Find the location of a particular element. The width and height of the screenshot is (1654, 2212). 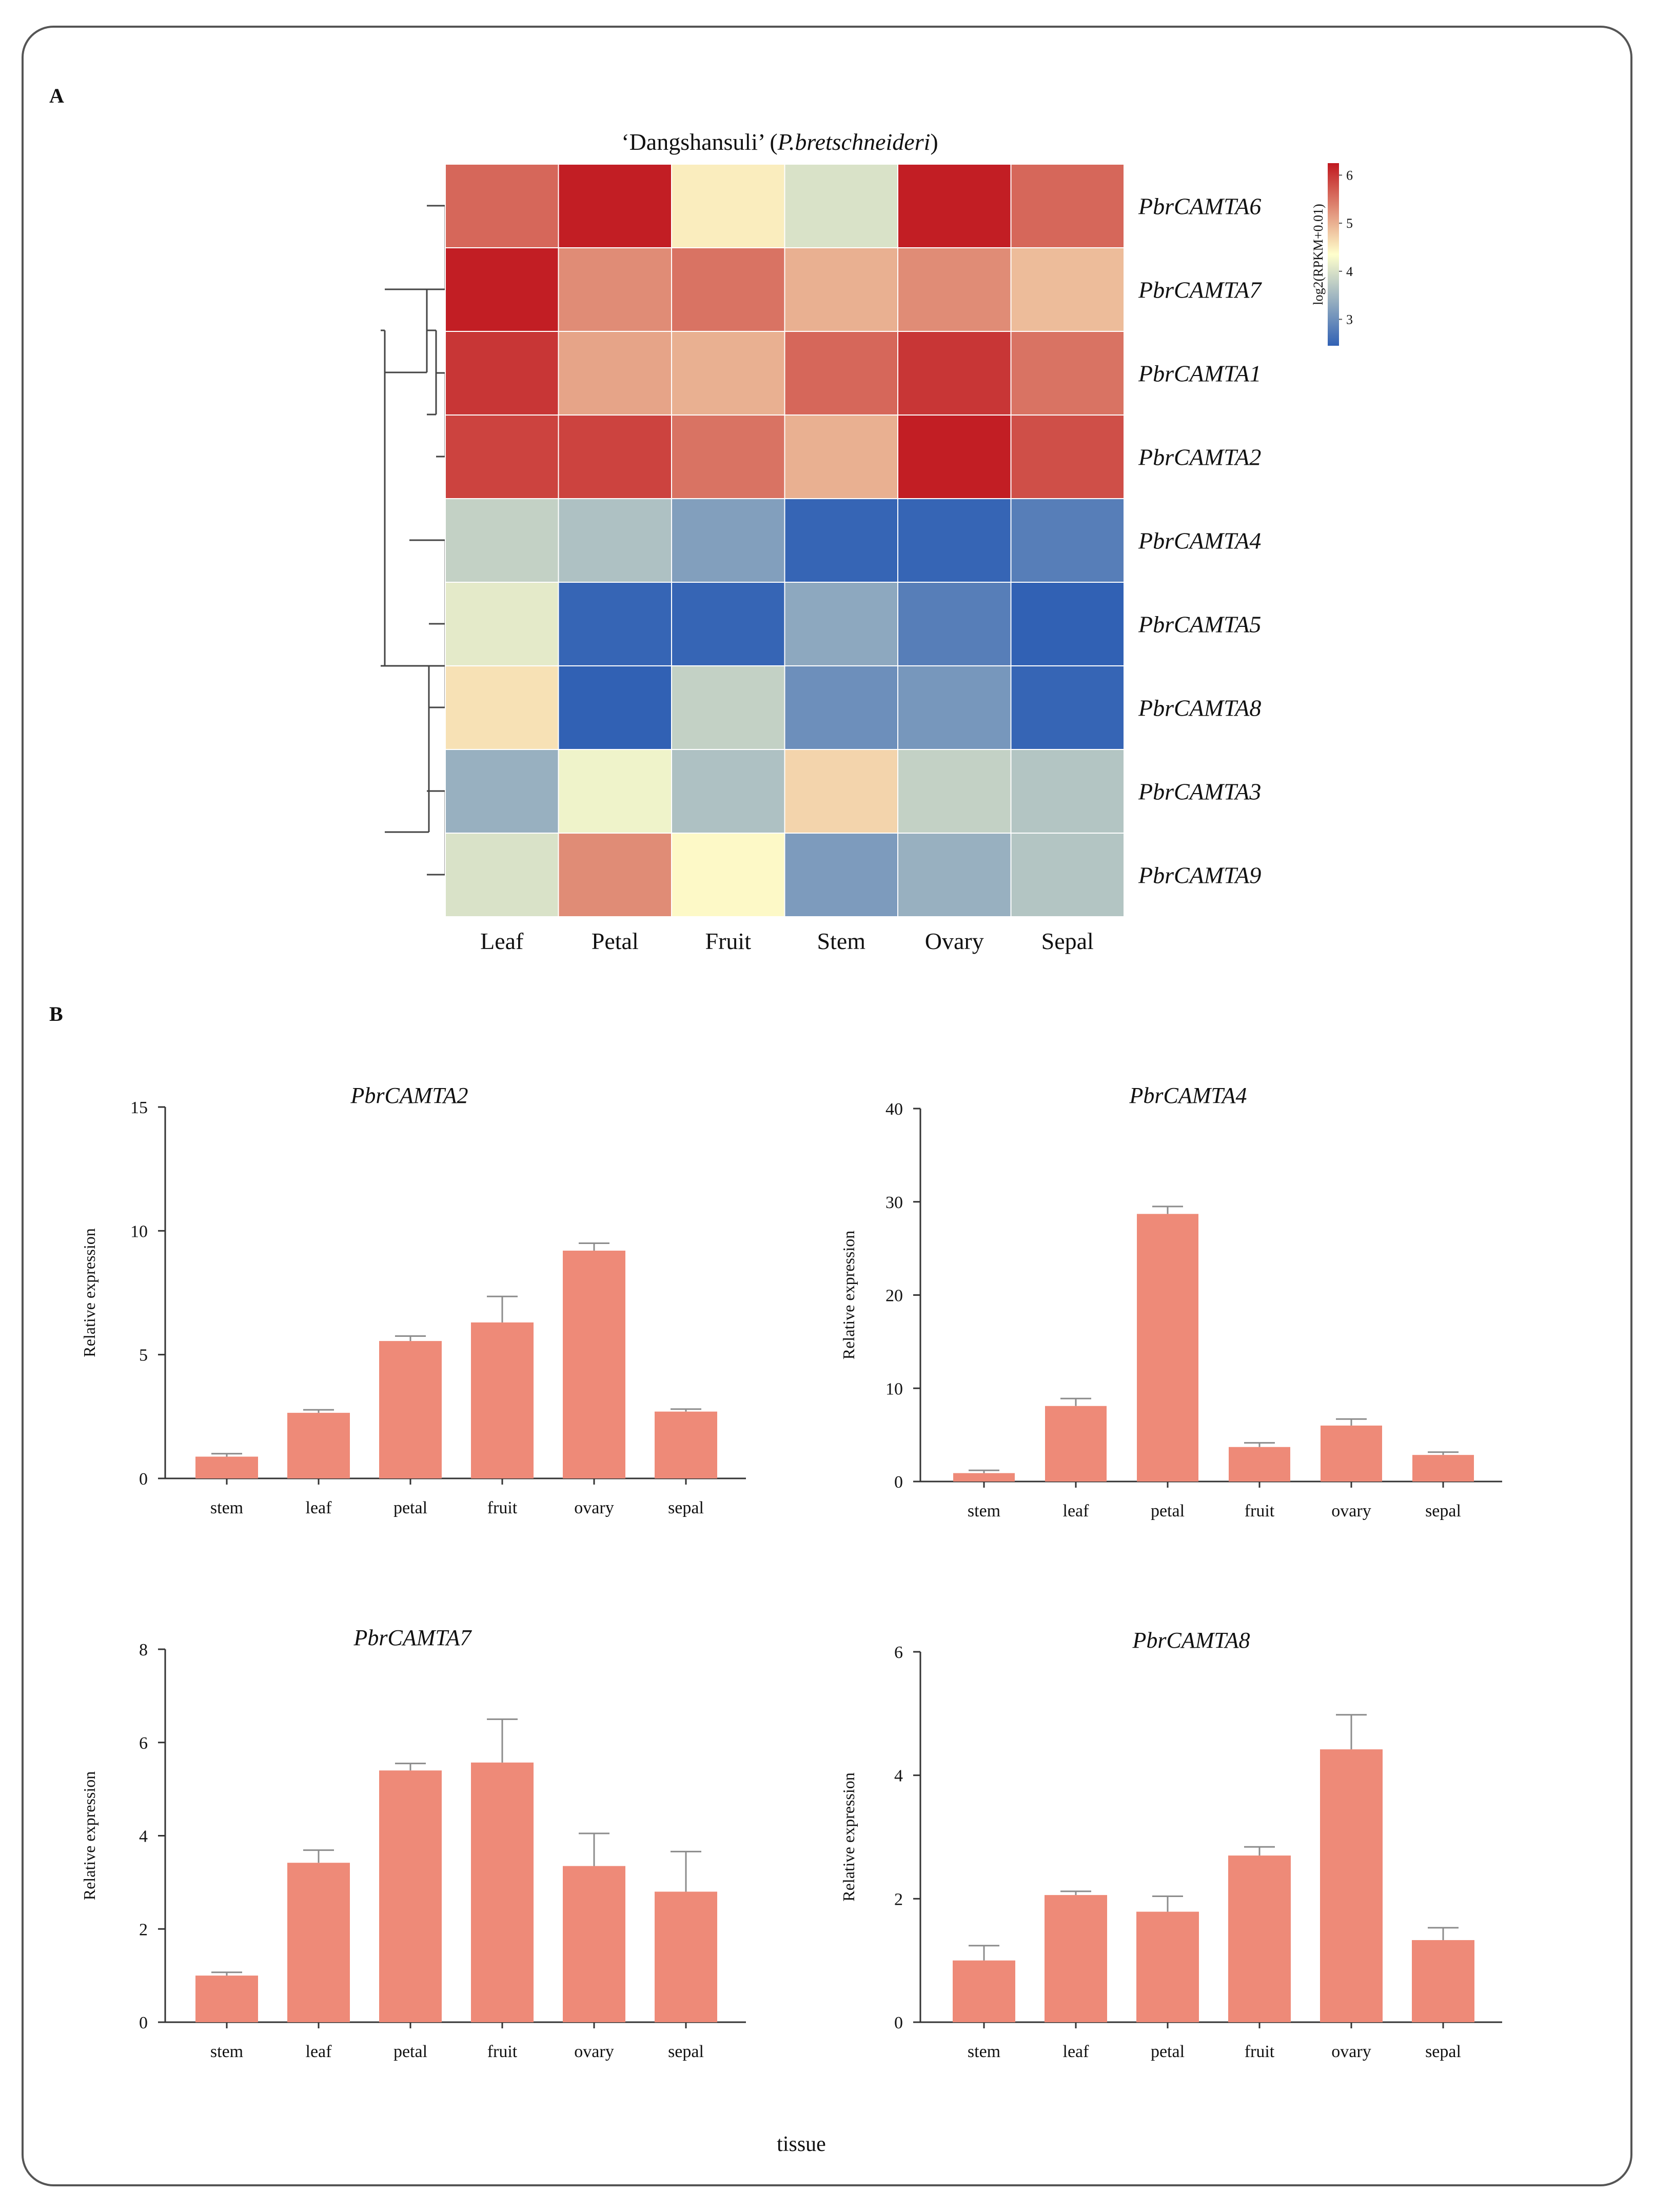

row-dendrogram is located at coordinates (414, 540).